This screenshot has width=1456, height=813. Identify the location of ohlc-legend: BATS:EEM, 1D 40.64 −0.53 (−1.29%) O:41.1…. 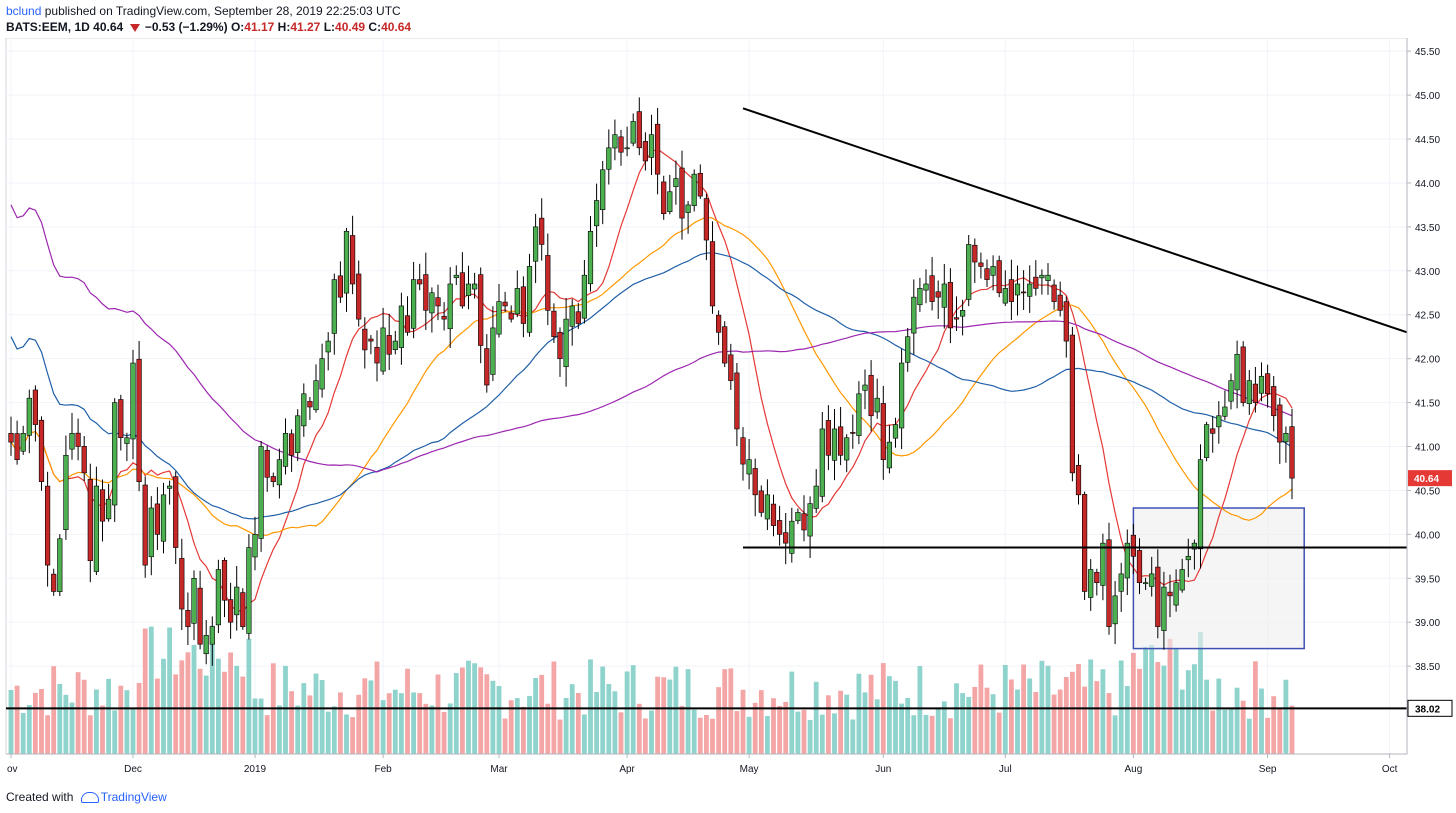
(208, 27).